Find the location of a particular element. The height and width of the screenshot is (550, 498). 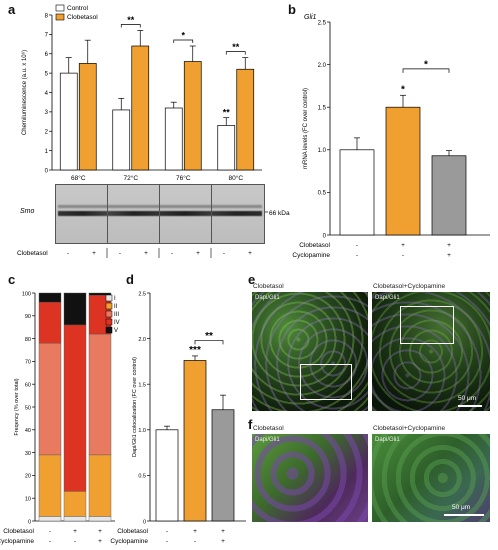

legend-label: V is located at coordinates (116, 331).